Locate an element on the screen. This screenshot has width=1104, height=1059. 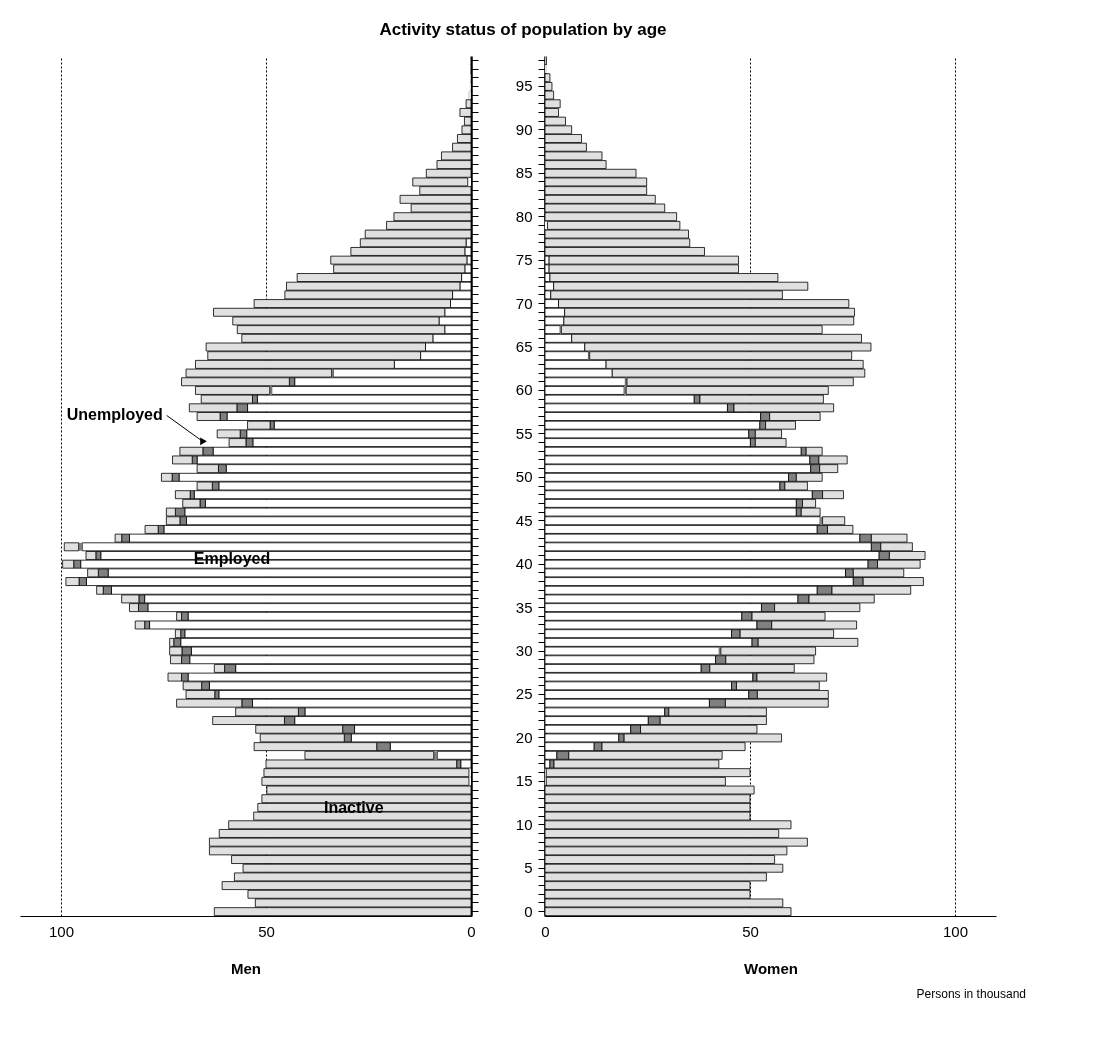
y-tick-label: 70 is located at coordinates (524, 303).